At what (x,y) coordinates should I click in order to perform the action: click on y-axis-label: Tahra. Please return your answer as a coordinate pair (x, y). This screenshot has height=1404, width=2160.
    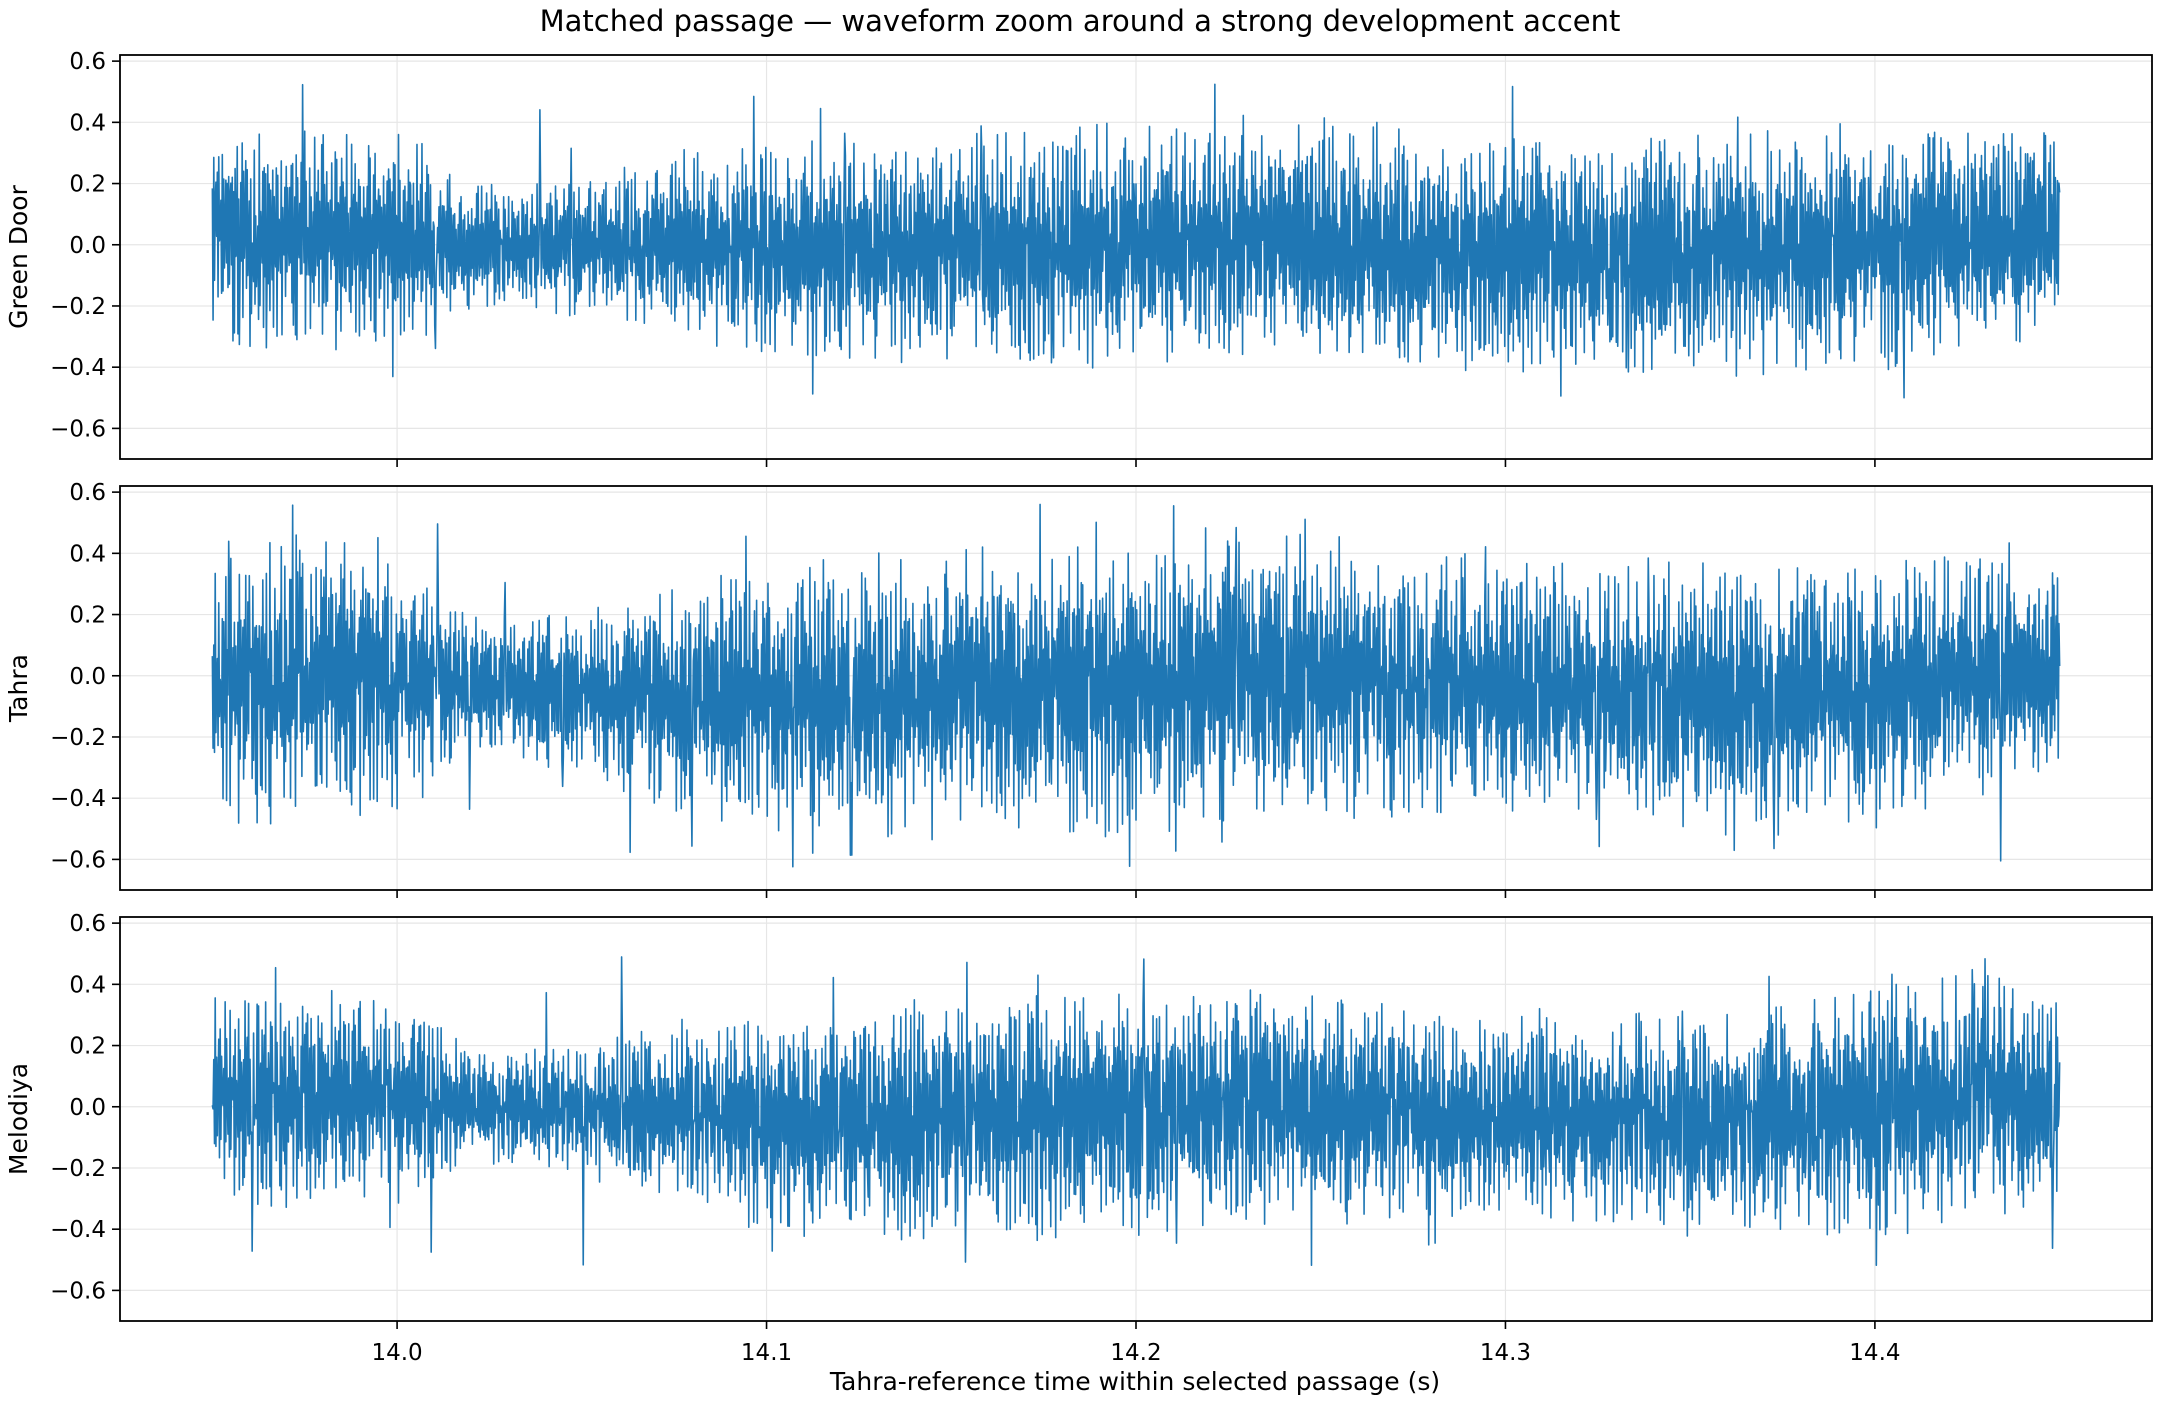
    Looking at the image, I should click on (18, 688).